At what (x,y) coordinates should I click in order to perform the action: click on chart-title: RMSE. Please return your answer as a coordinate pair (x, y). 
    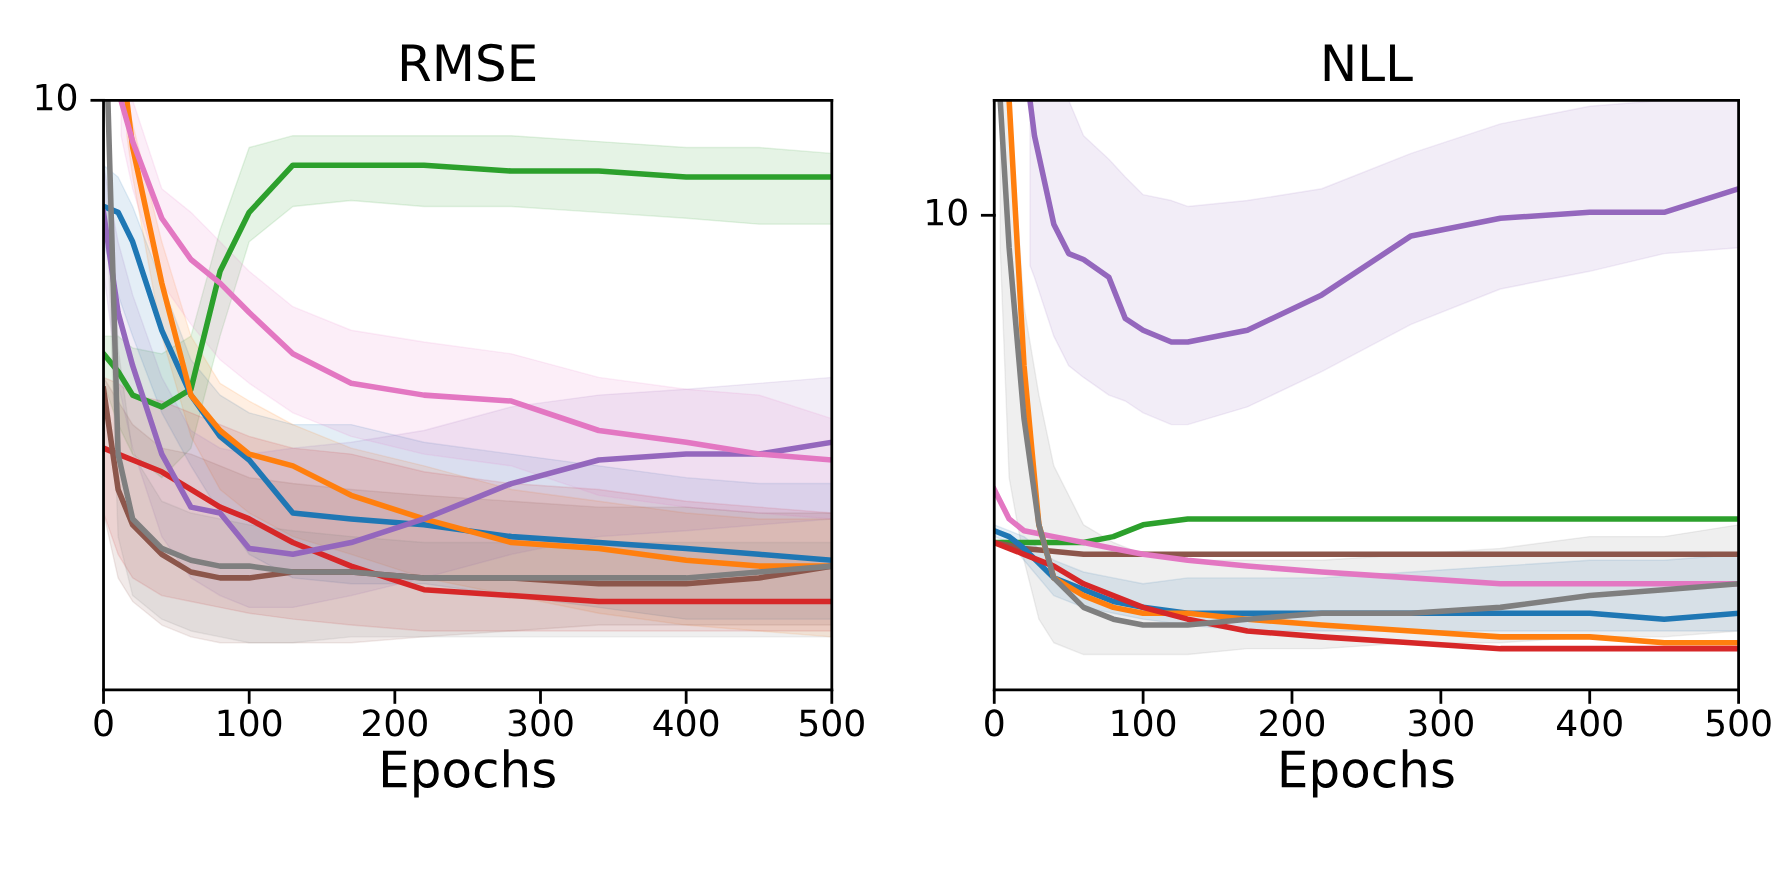
    Looking at the image, I should click on (468, 62).